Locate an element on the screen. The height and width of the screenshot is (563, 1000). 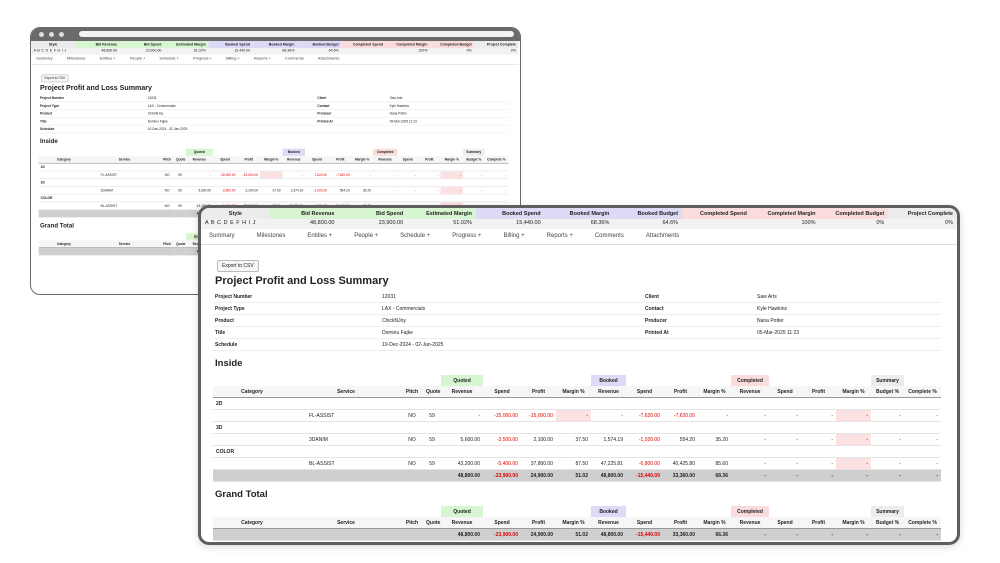
cell: 3DANIM is located at coordinates (346, 439).